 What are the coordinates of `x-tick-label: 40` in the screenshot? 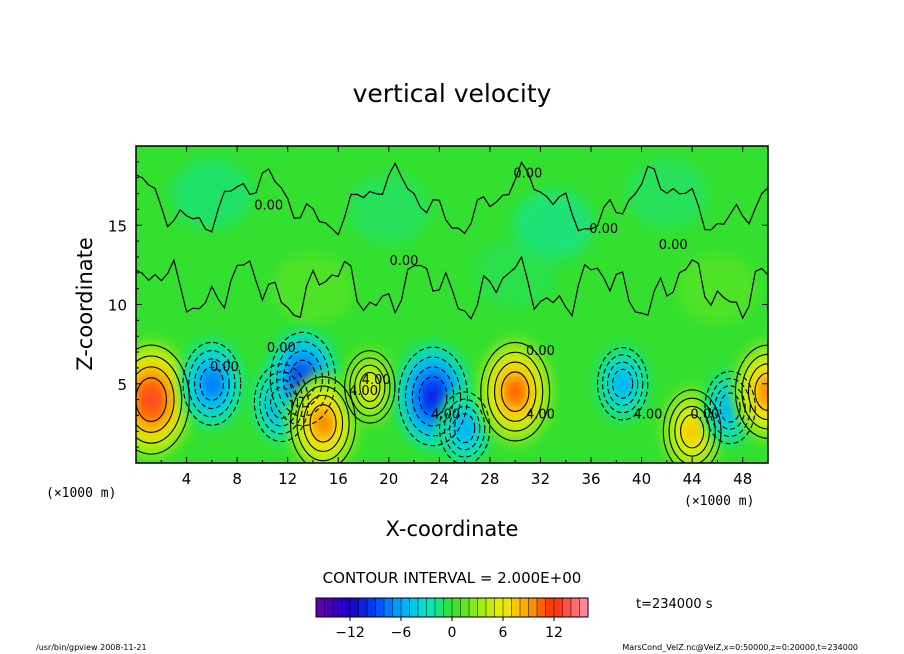 It's located at (641, 479).